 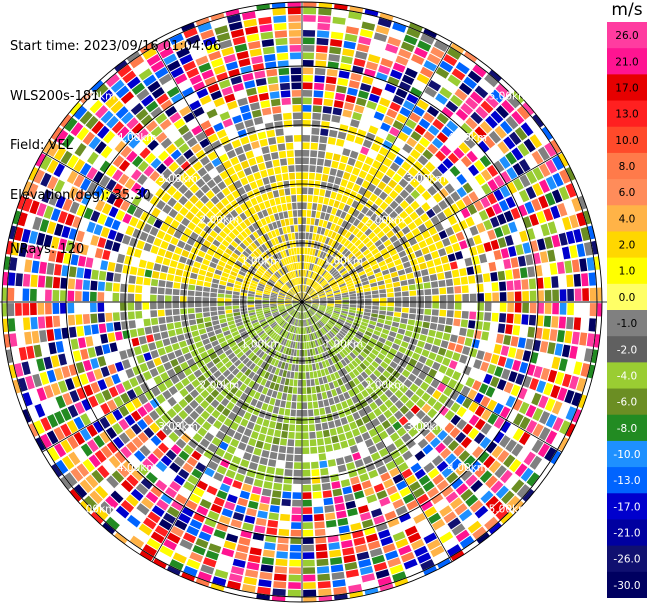 I want to click on colorbar-tick-label: -6.0, so click(x=627, y=403).